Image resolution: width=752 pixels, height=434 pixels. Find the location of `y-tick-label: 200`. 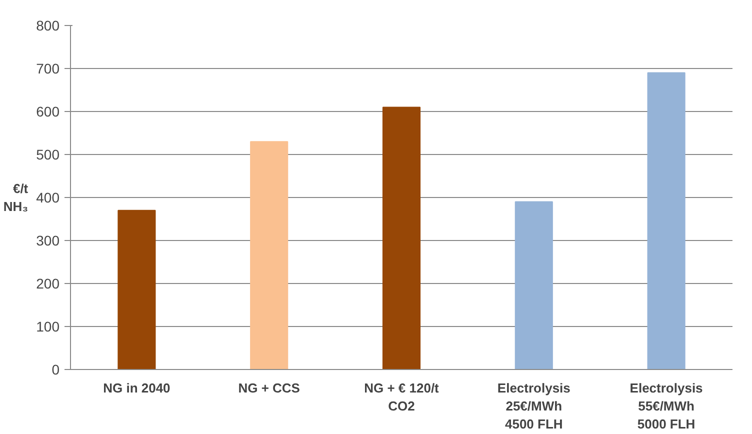

y-tick-label: 200 is located at coordinates (48, 284).